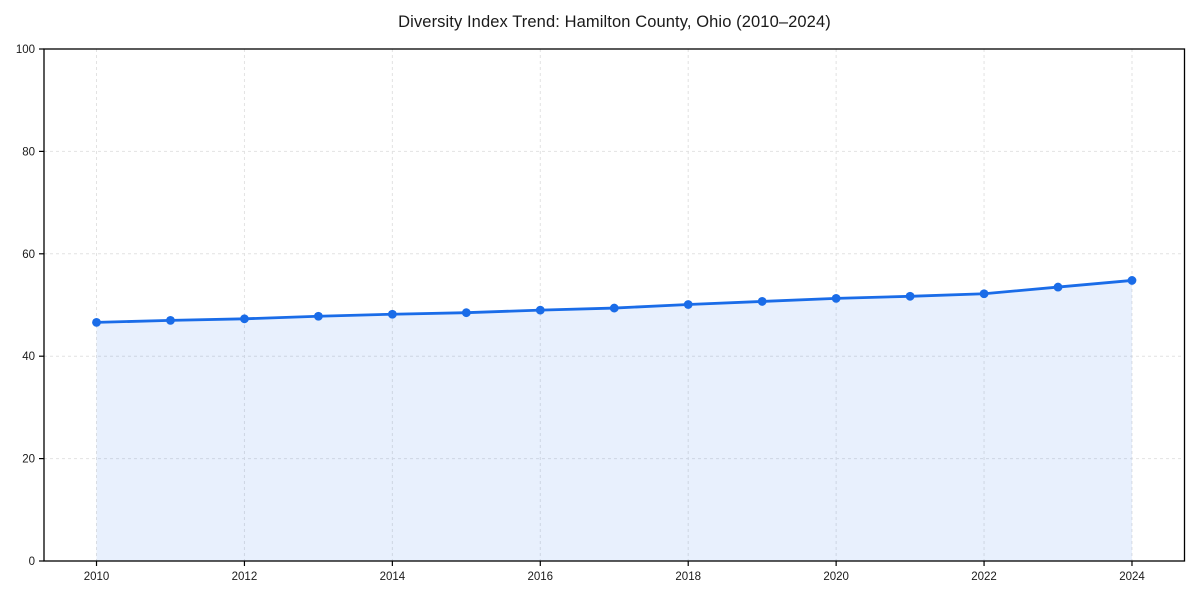 The height and width of the screenshot is (600, 1200). What do you see at coordinates (28, 152) in the screenshot?
I see `y-axis-tick-label: 80` at bounding box center [28, 152].